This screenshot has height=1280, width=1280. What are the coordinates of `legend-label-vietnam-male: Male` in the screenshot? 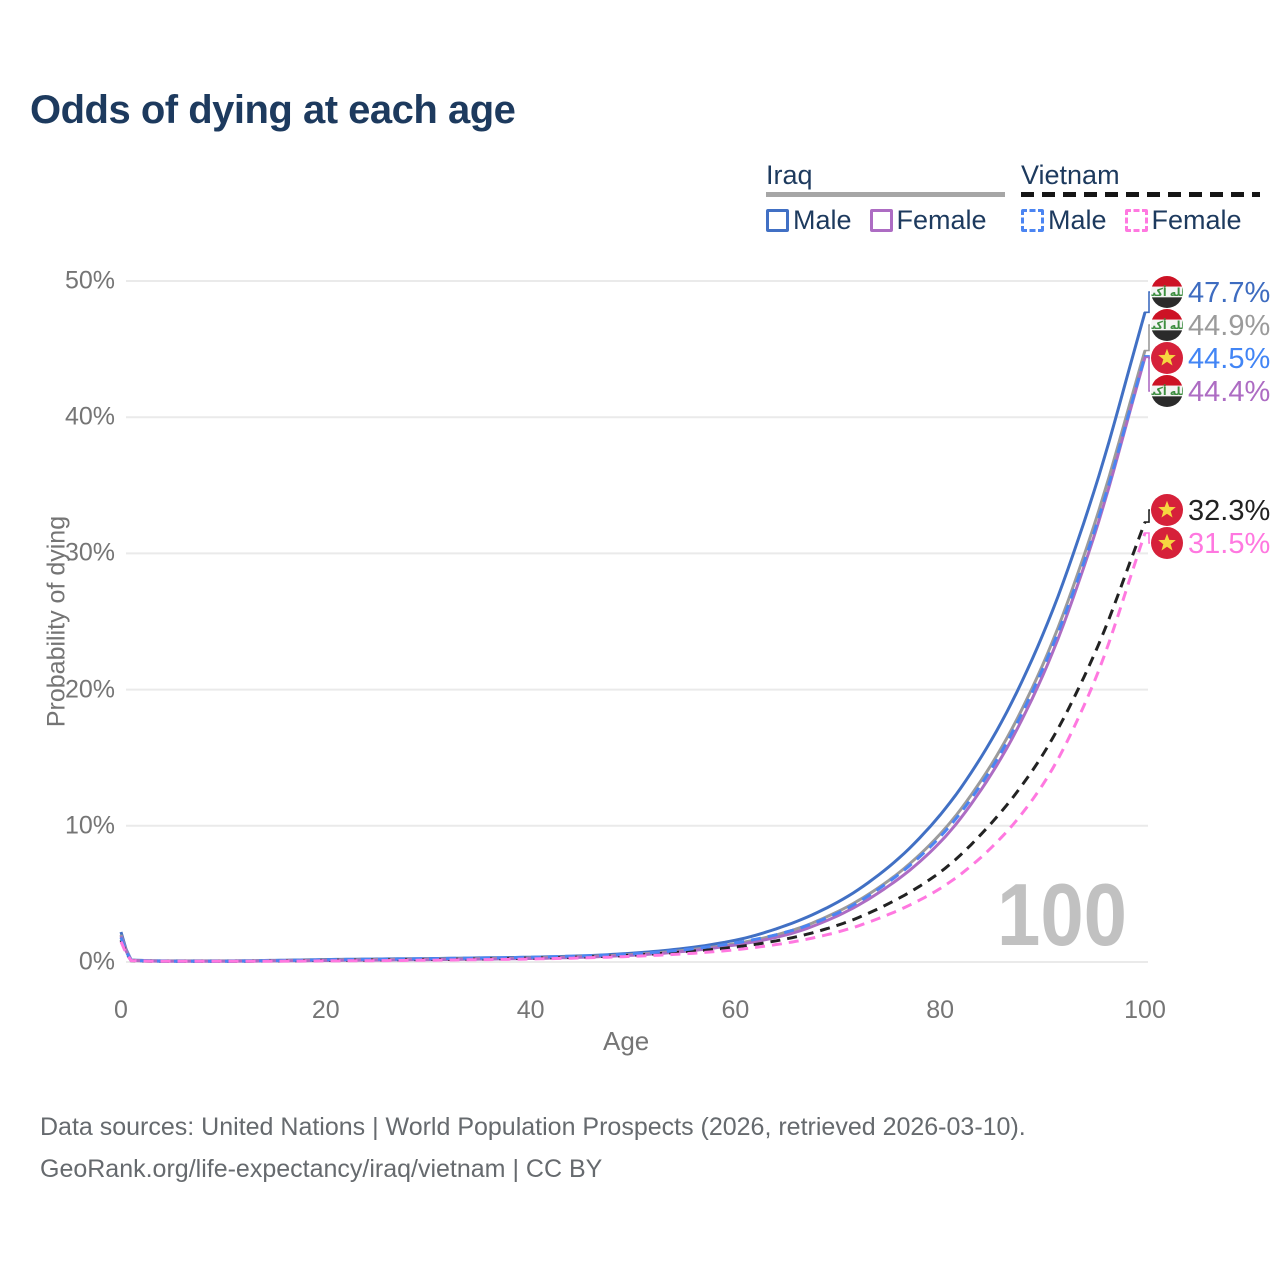 It's located at (1077, 220).